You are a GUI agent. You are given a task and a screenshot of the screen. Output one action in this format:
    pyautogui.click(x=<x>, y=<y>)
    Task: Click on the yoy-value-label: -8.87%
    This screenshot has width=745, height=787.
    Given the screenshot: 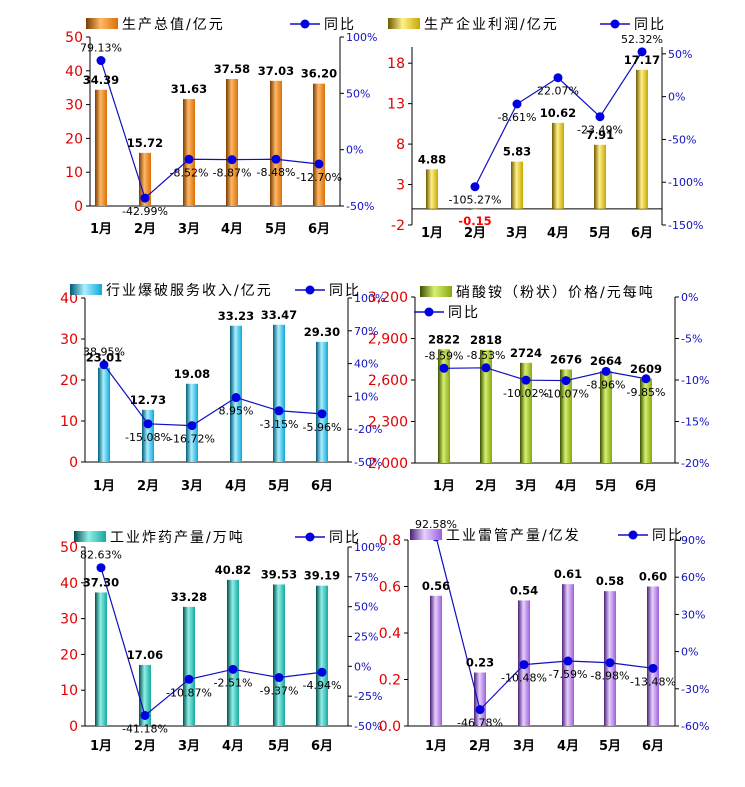 What is the action you would take?
    pyautogui.click(x=232, y=173)
    